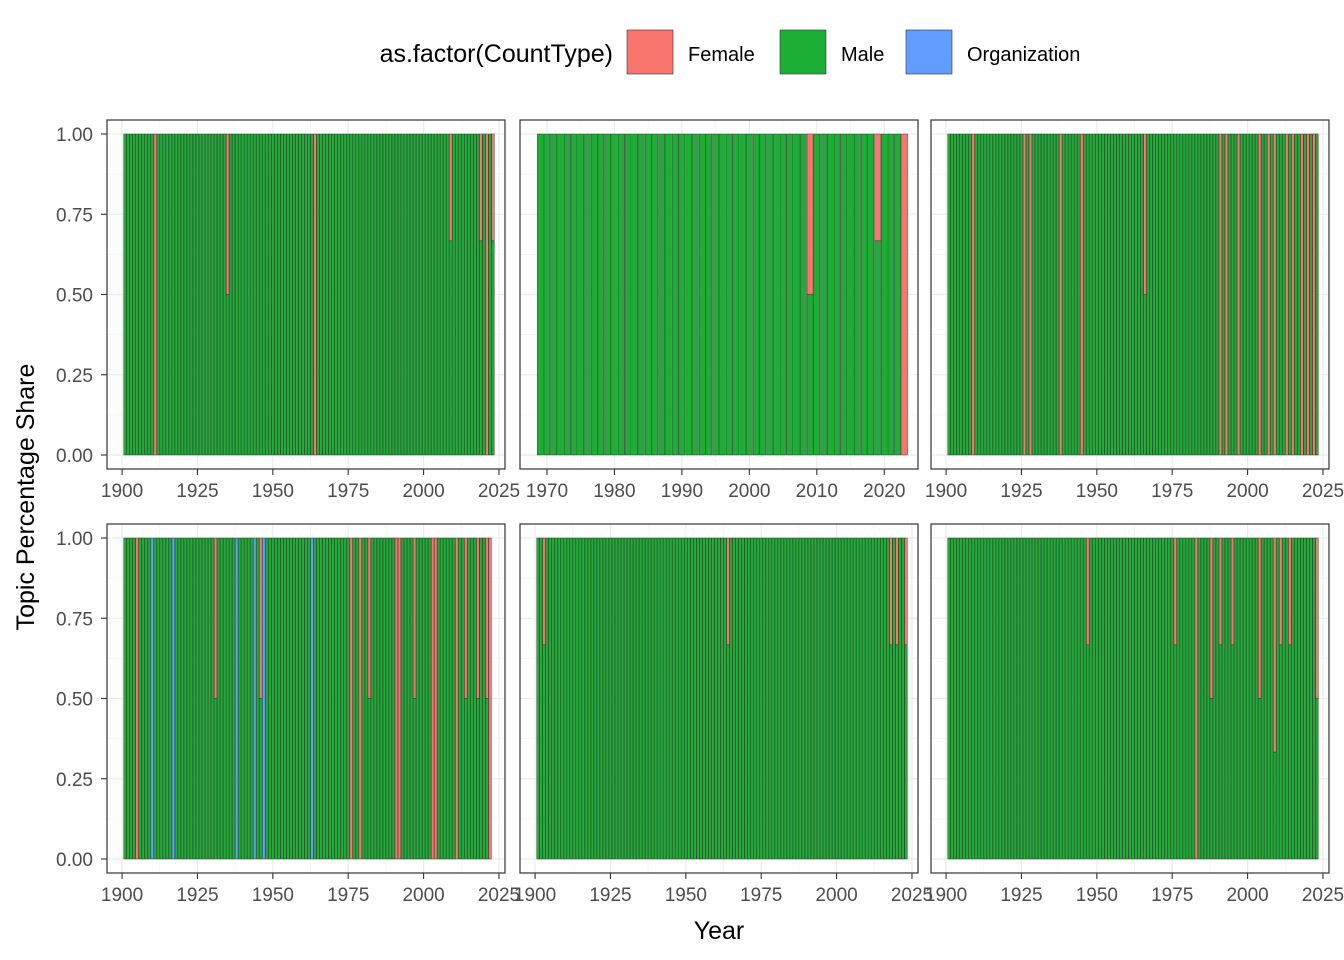 This screenshot has height=960, width=1344. I want to click on bar-1937-male, so click(1058, 698).